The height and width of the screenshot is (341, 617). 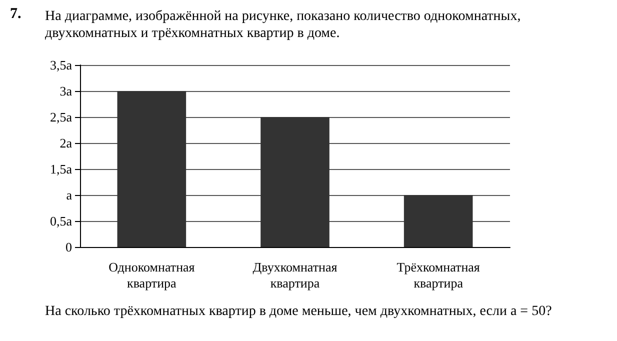 What do you see at coordinates (69, 247) in the screenshot?
I see `y-tick-label: 0` at bounding box center [69, 247].